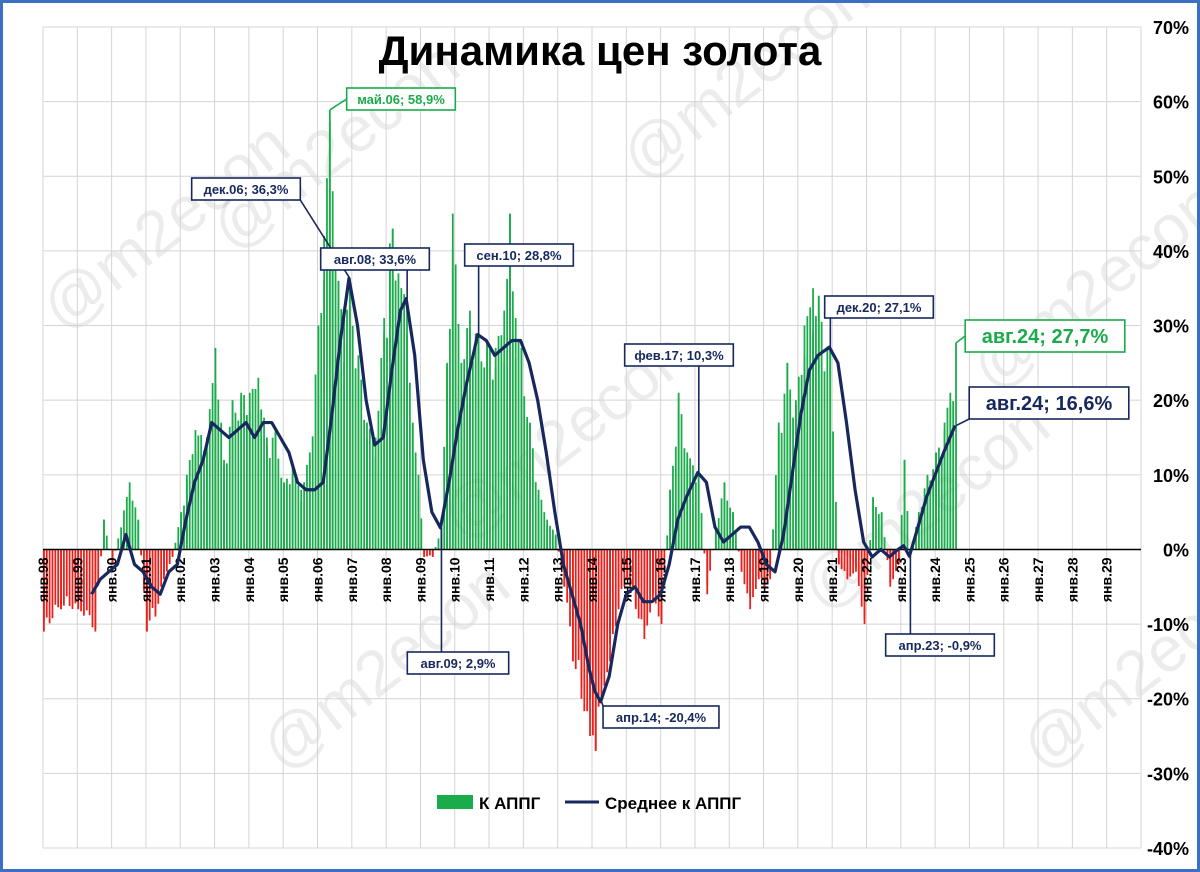 This screenshot has height=872, width=1200. I want to click on legend-bar-label: К АППГ, so click(510, 803).